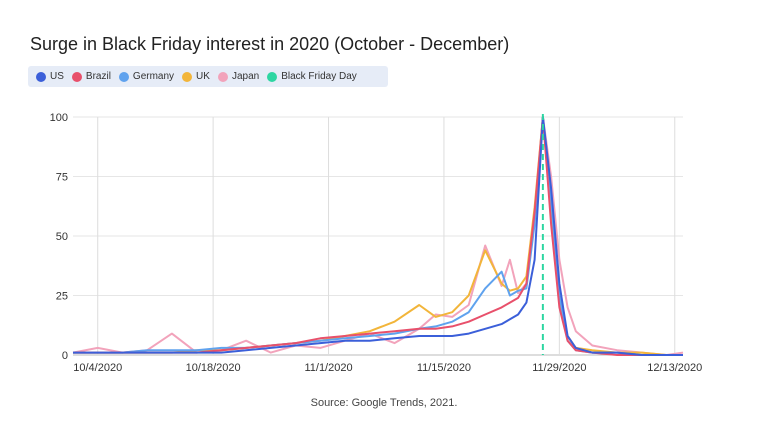 The image size is (768, 431). What do you see at coordinates (674, 368) in the screenshot?
I see `x-tick-label: 12/13/2020` at bounding box center [674, 368].